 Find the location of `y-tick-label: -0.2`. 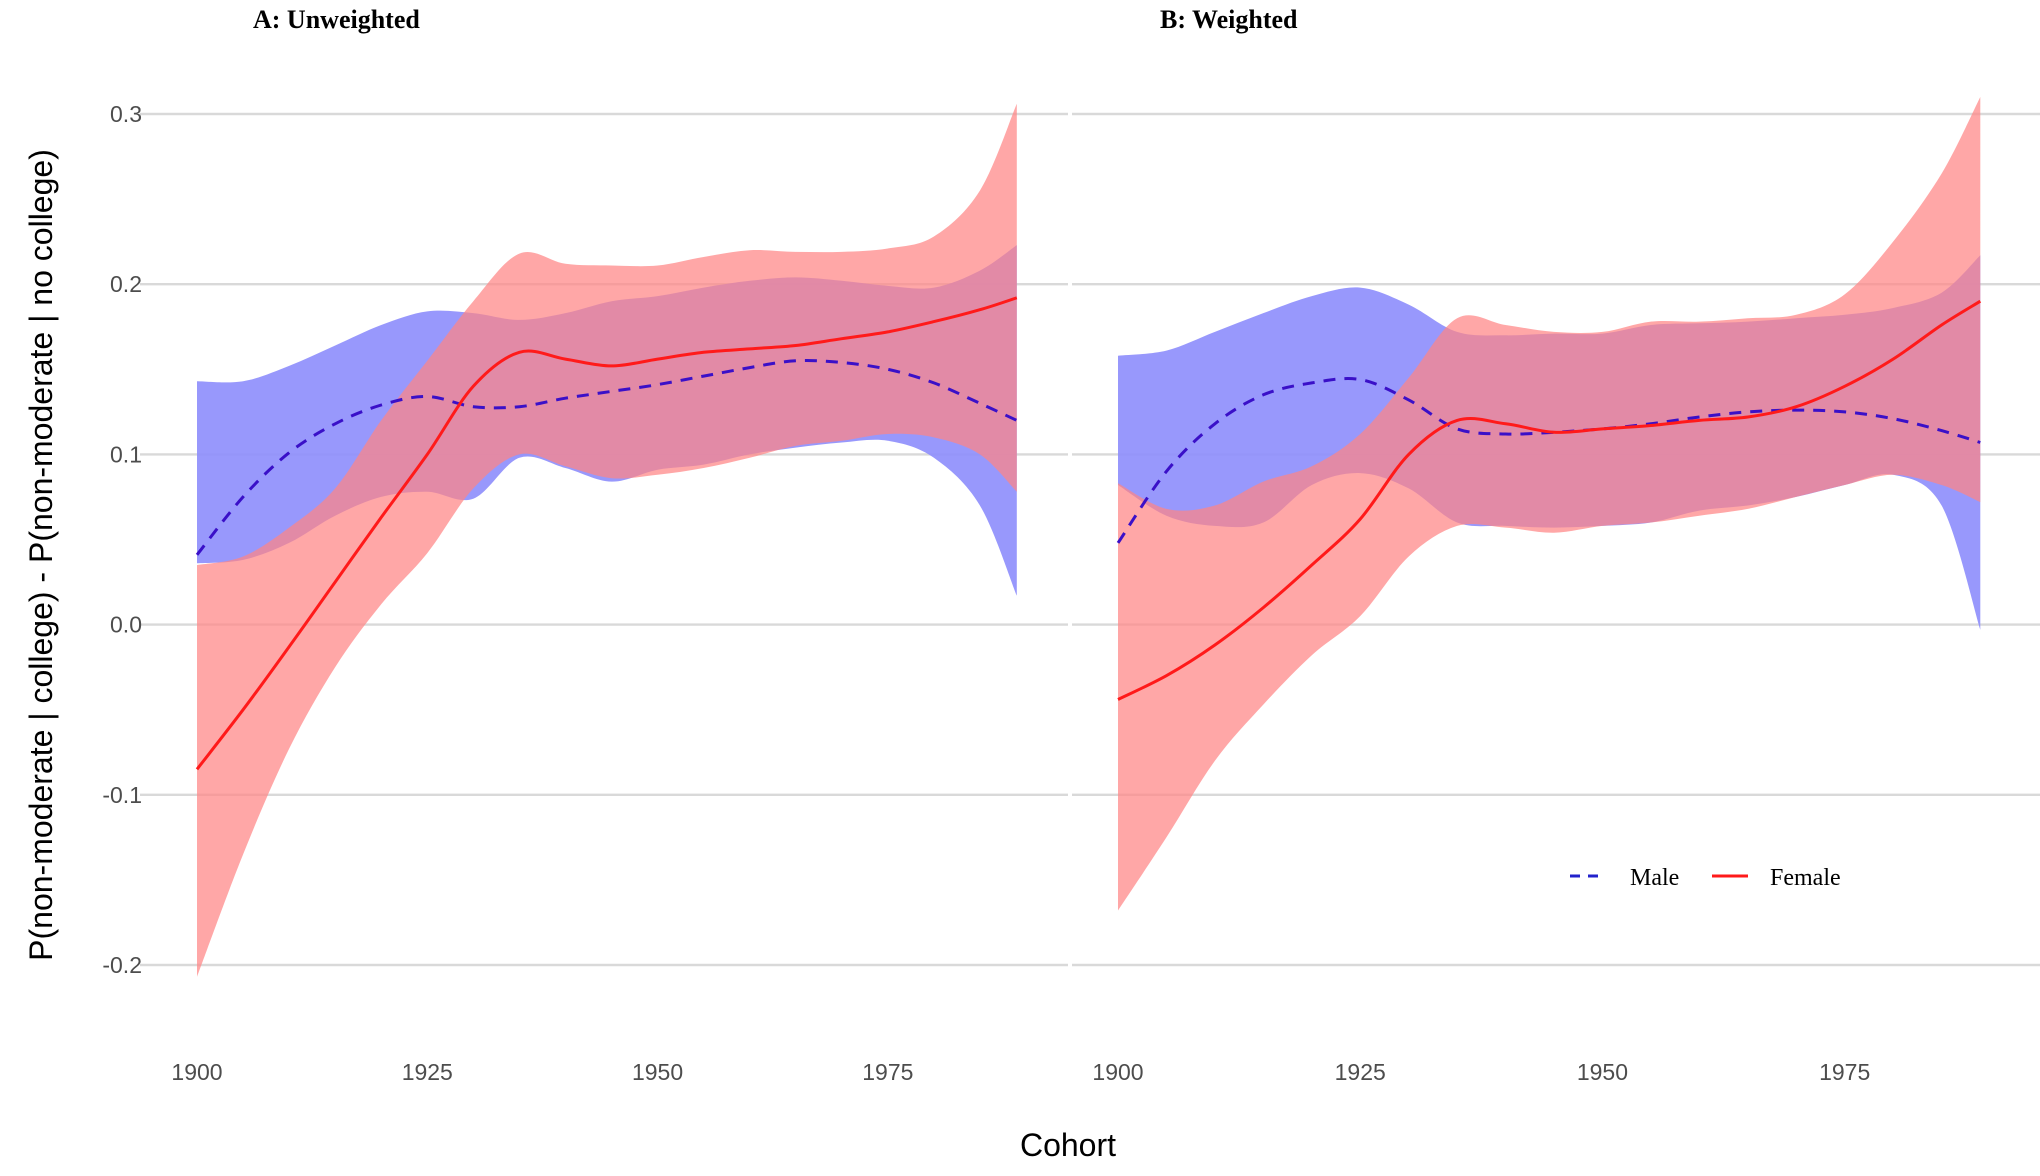

y-tick-label: -0.2 is located at coordinates (122, 965).